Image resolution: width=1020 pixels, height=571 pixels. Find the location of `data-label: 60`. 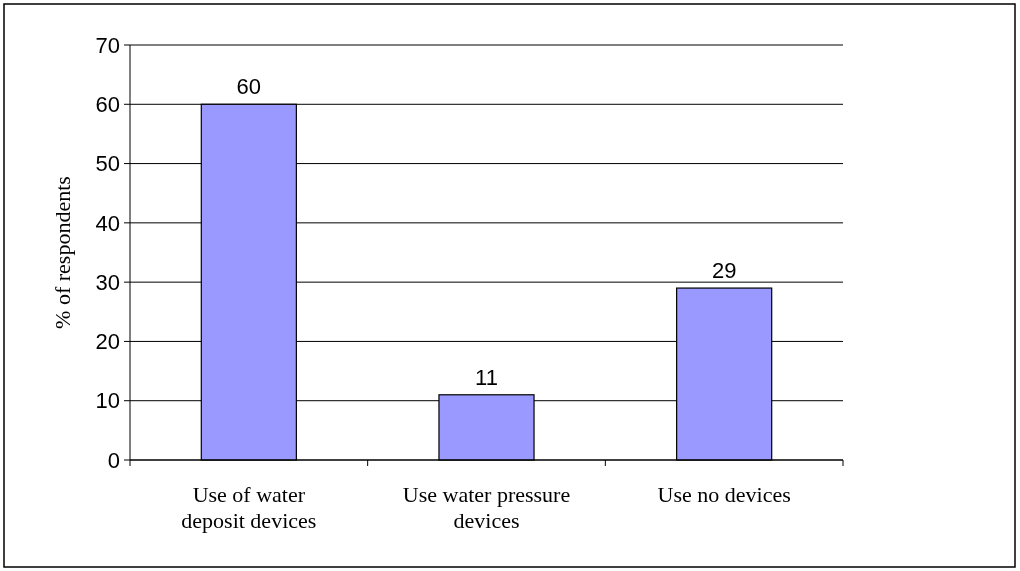

data-label: 60 is located at coordinates (249, 87).